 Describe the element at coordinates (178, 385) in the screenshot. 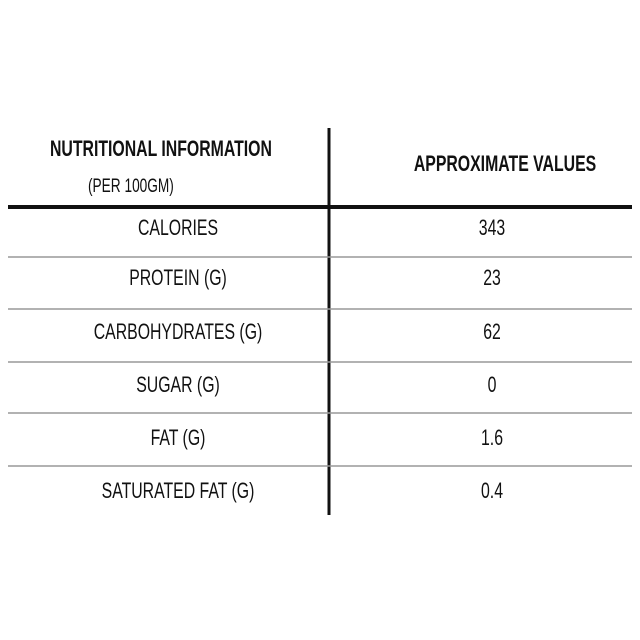

I see `nutrient-name: SUGAR (G)` at that location.